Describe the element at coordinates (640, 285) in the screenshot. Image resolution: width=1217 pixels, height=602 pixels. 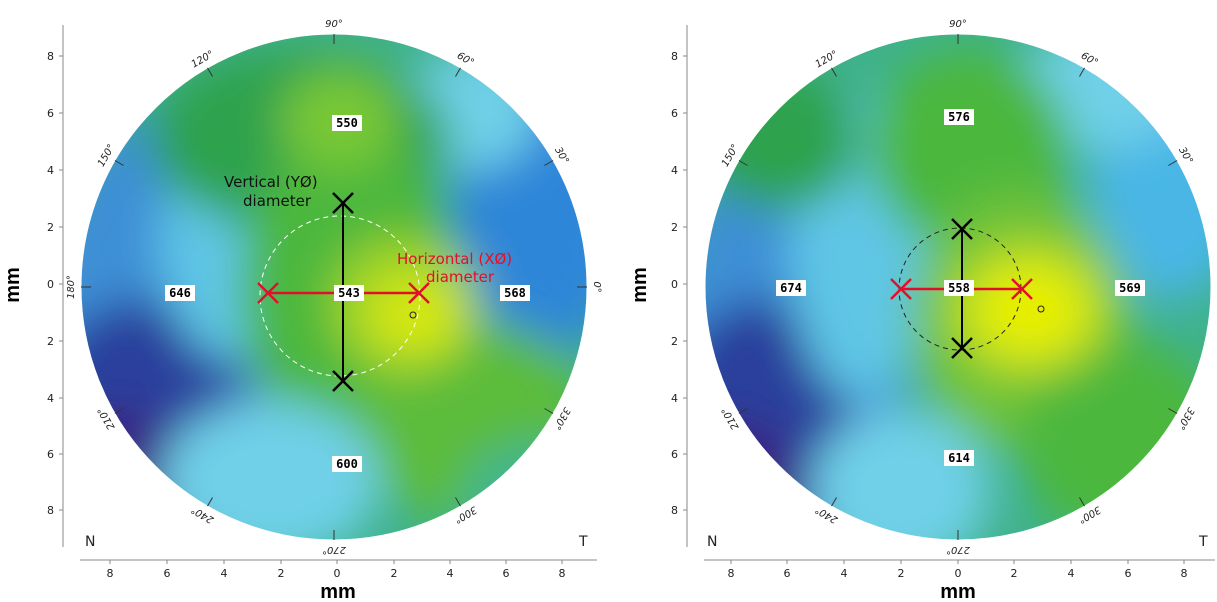
I see `right-y-axis-title: mm` at that location.